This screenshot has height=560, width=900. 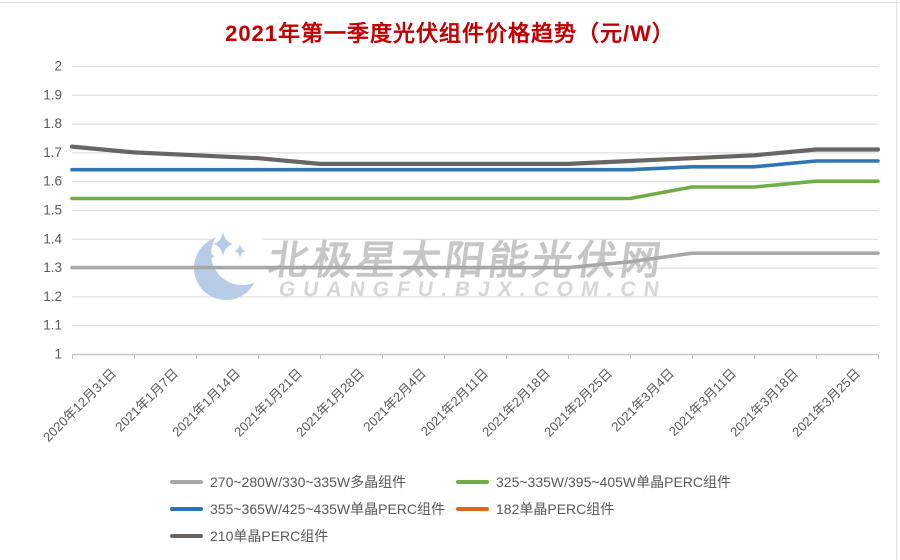 What do you see at coordinates (52, 123) in the screenshot?
I see `y-axis-label: 1.8` at bounding box center [52, 123].